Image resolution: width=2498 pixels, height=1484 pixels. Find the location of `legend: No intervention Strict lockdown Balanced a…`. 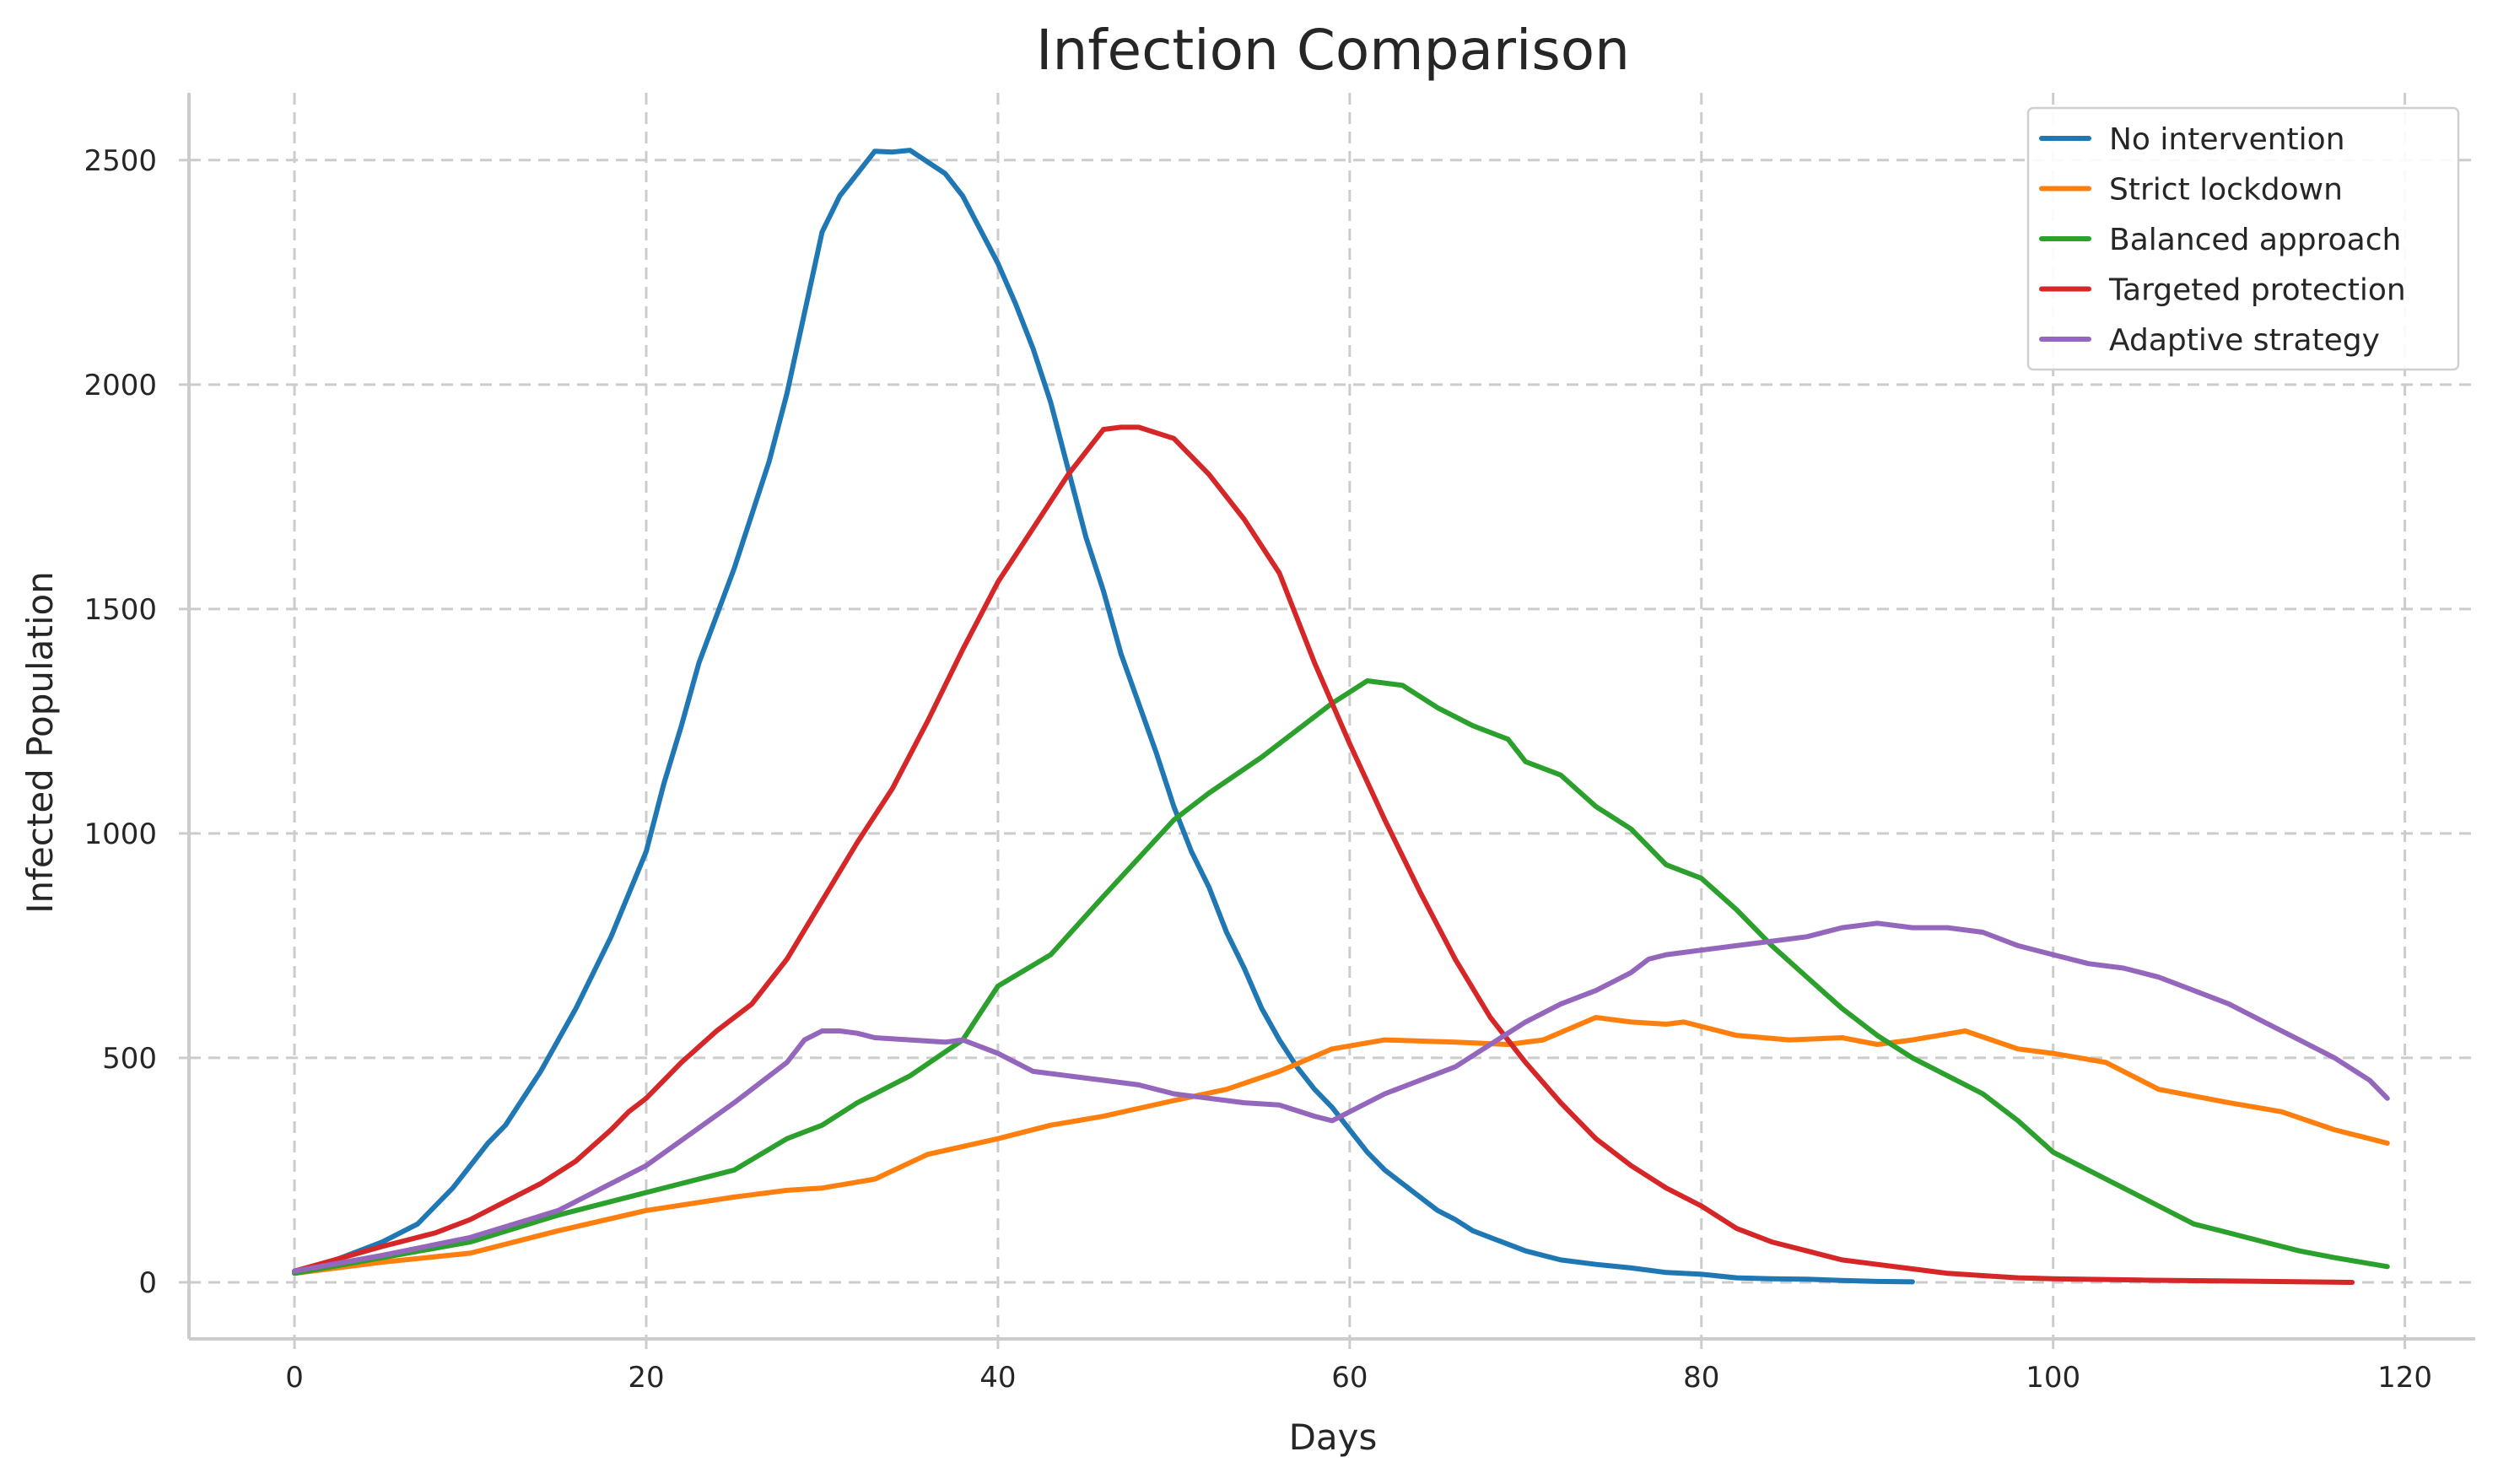

legend: No intervention Strict lockdown Balanced a… is located at coordinates (2243, 238).